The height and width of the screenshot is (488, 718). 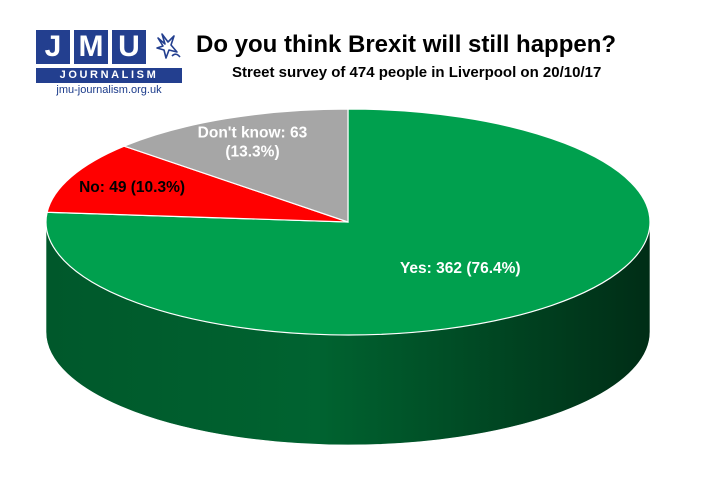 I want to click on data-label-yes: Yes: 362 (76.4%), so click(x=460, y=268).